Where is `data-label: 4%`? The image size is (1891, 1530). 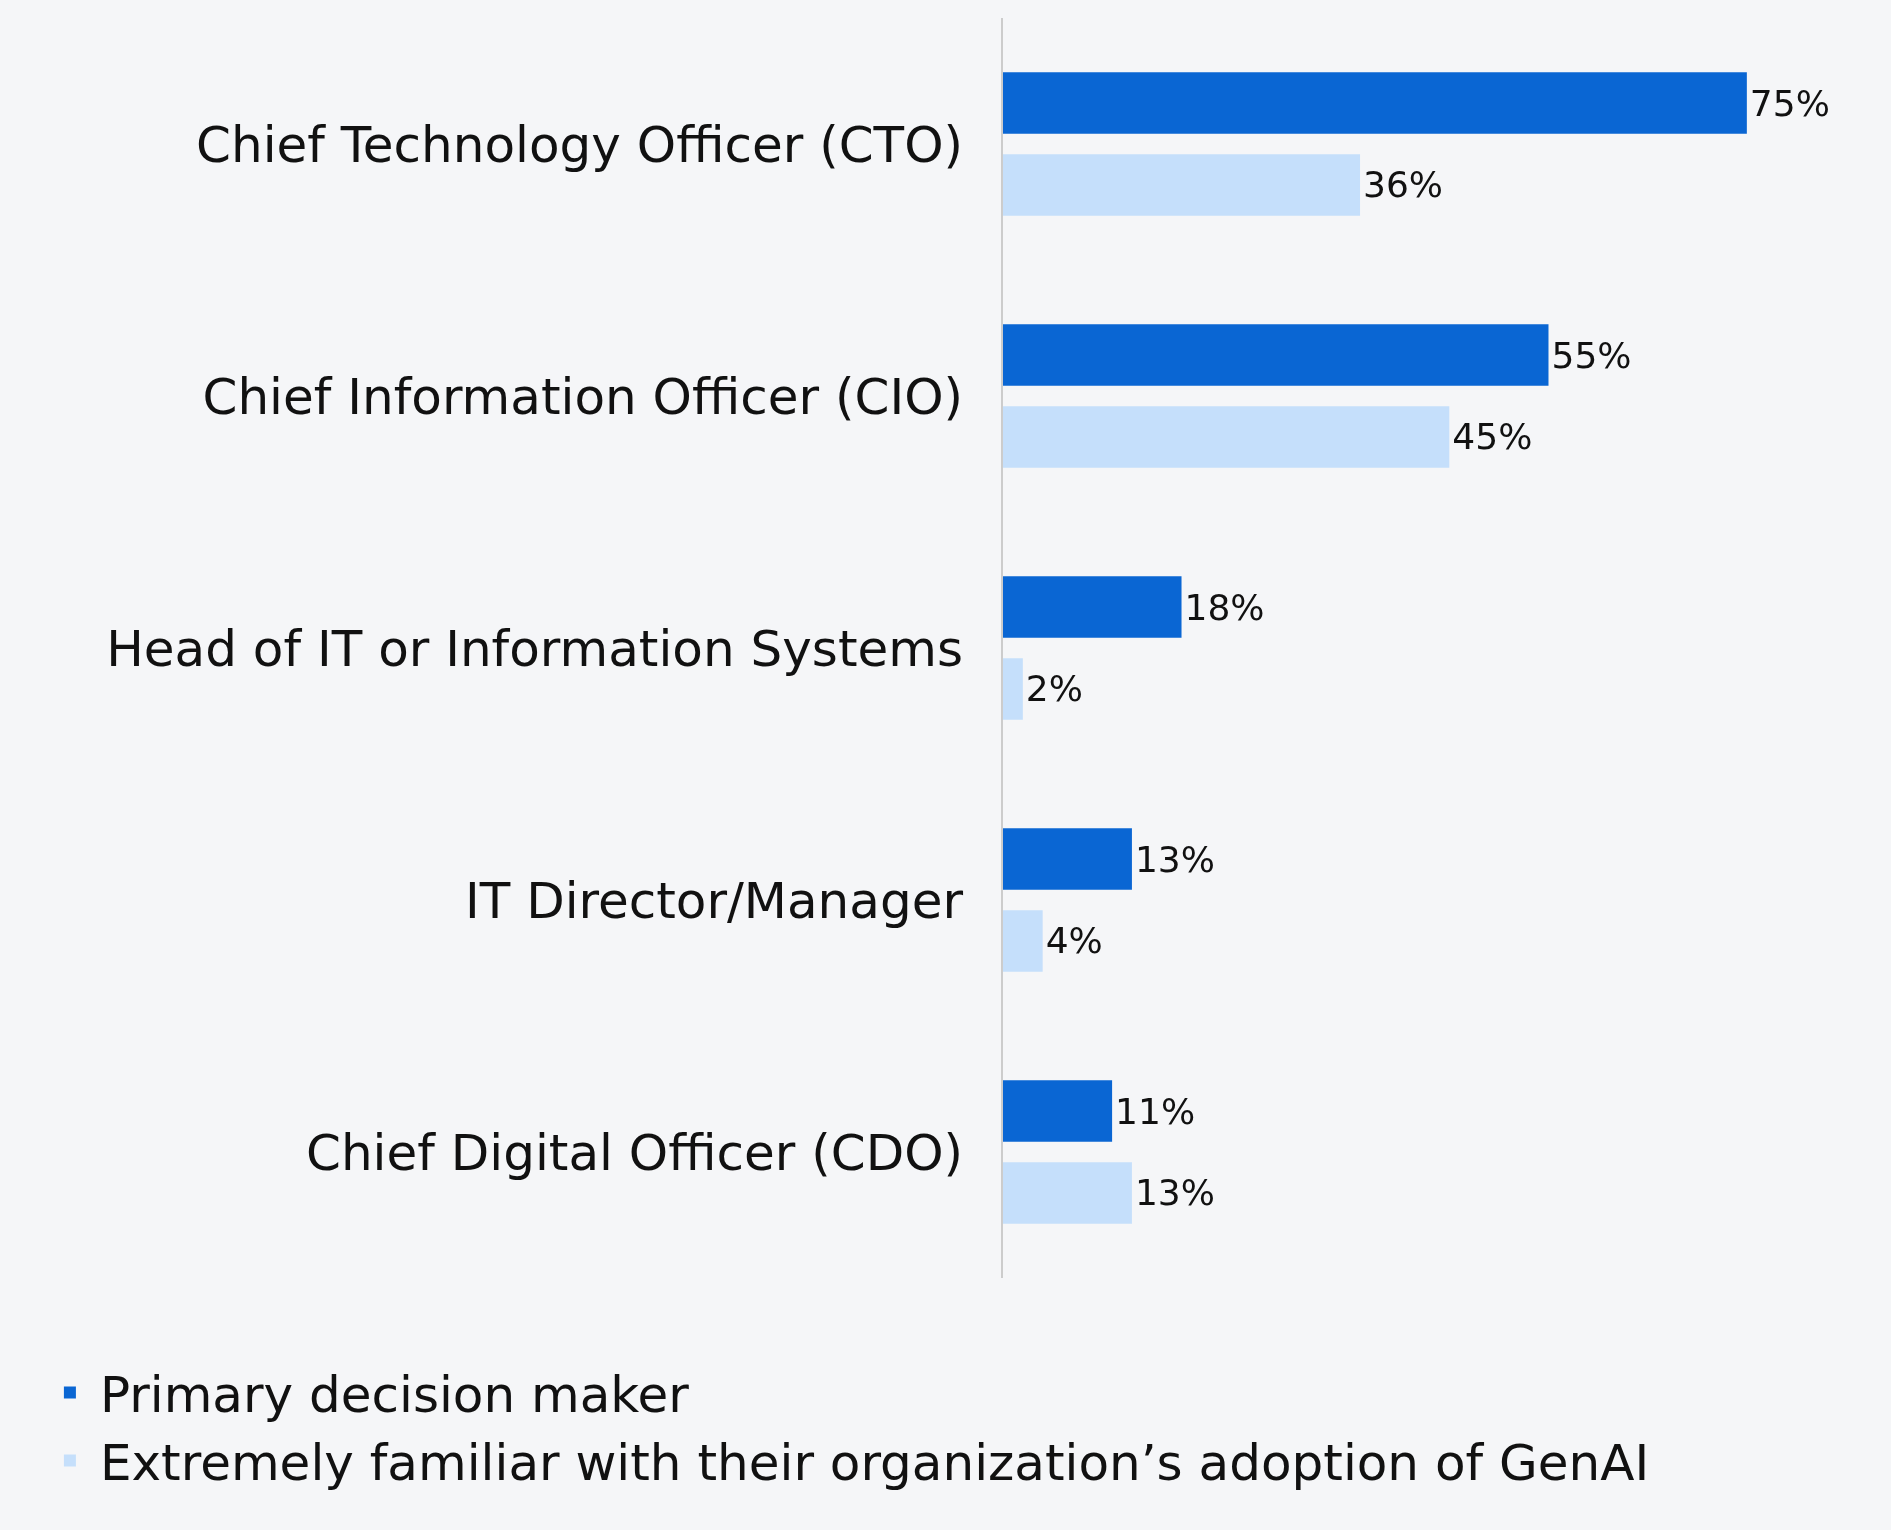
data-label: 4% is located at coordinates (1074, 941).